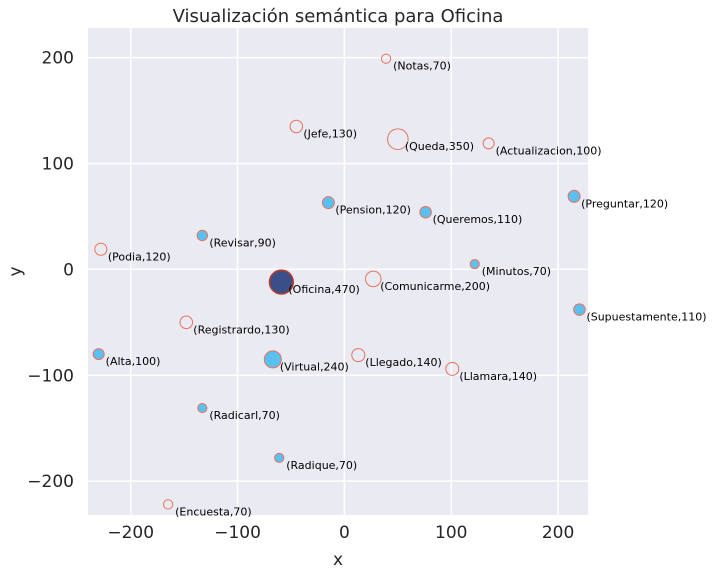 This screenshot has width=713, height=576. What do you see at coordinates (314, 366) in the screenshot?
I see `data-label: (Virtual,240)` at bounding box center [314, 366].